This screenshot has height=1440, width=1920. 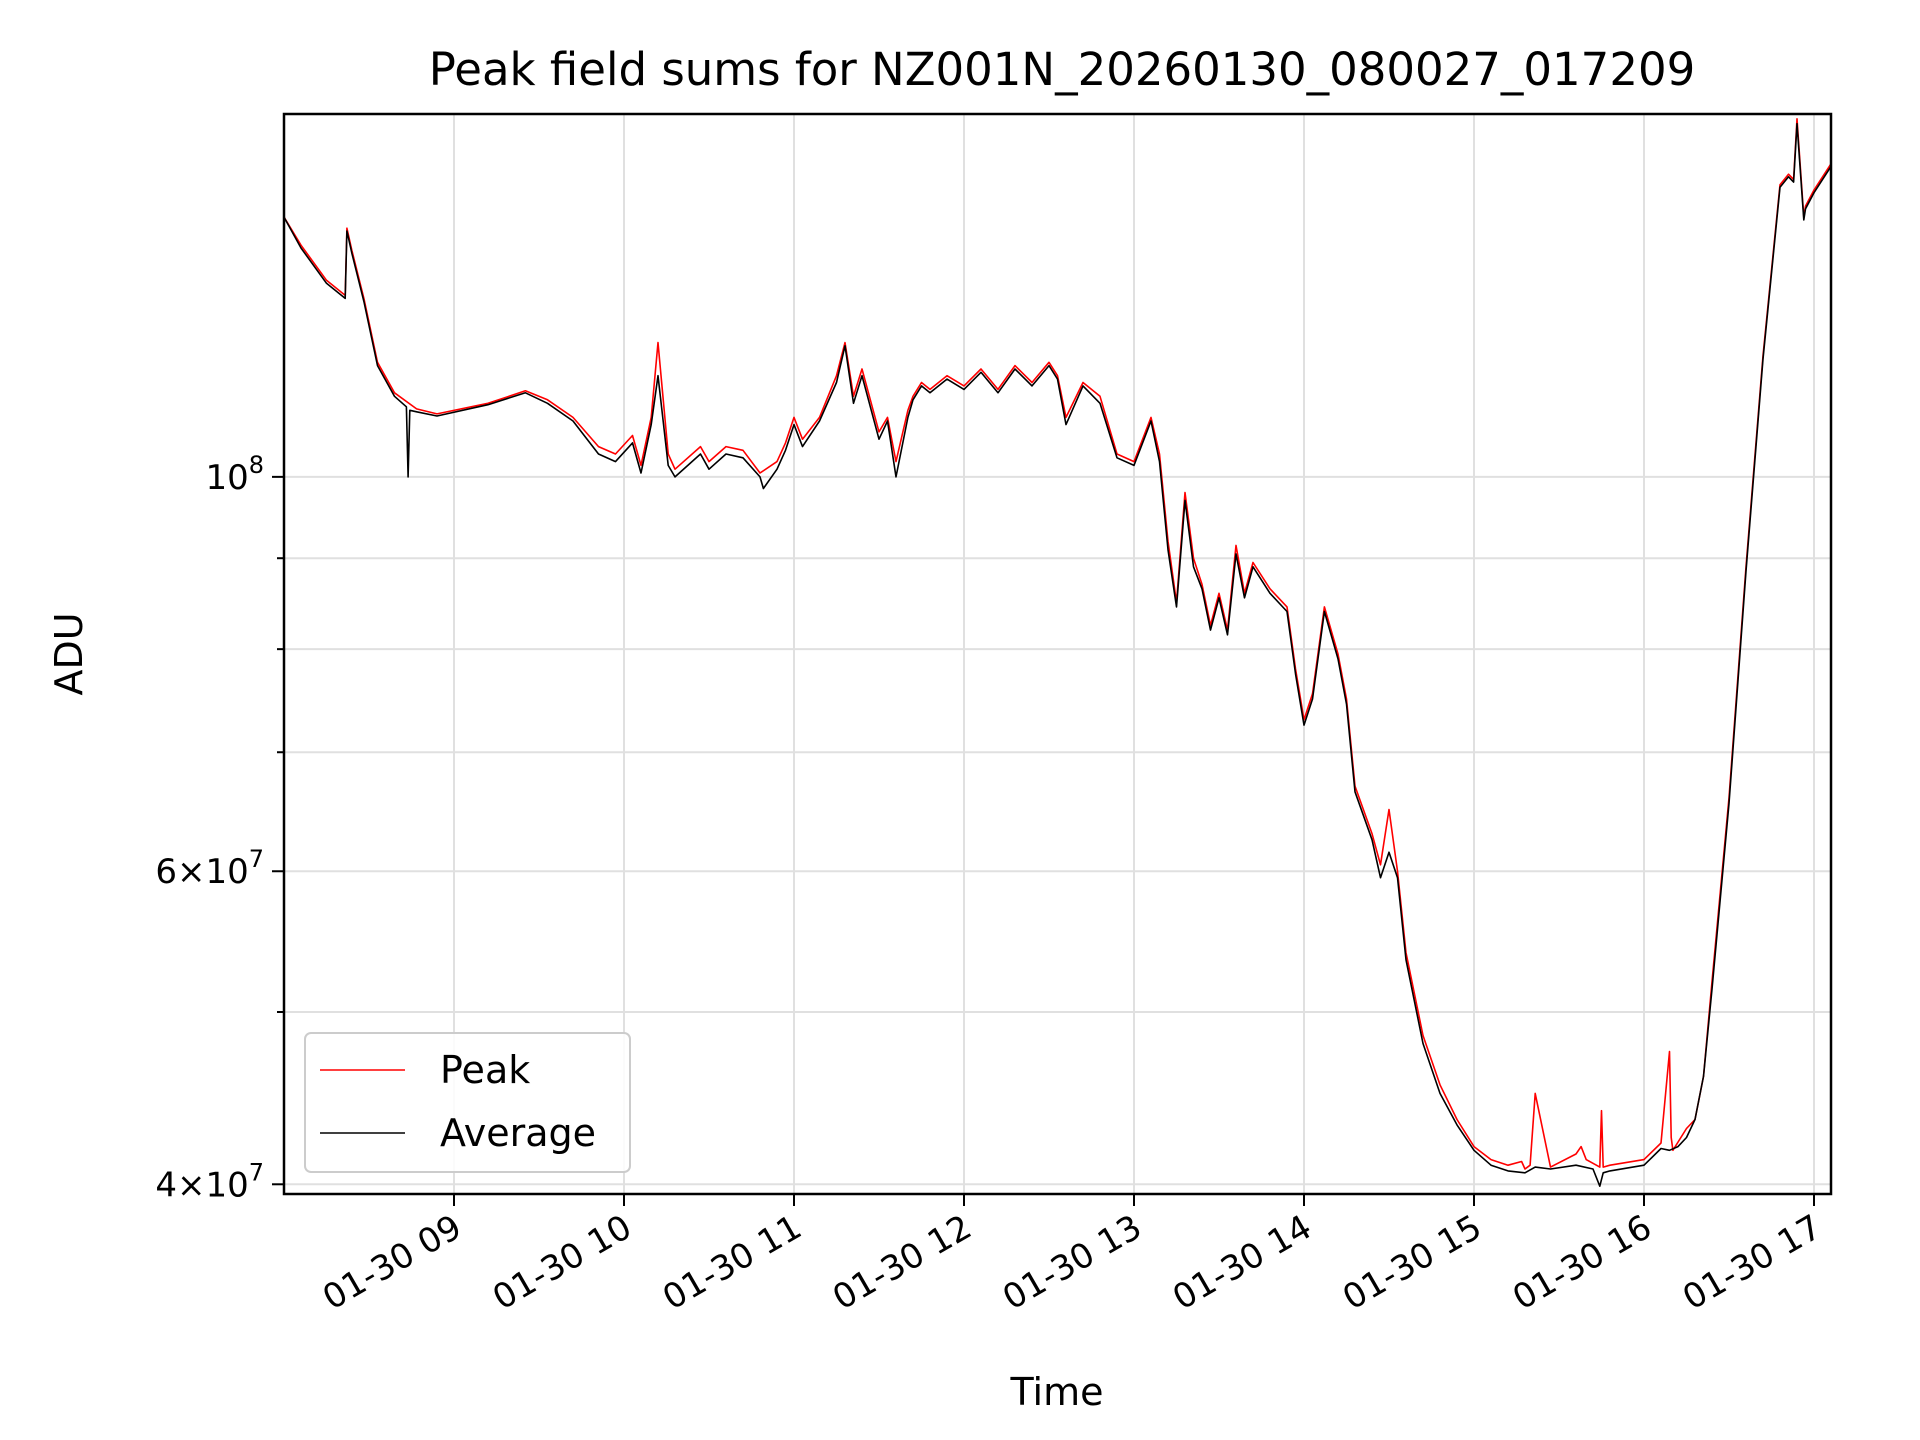 What do you see at coordinates (485, 1070) in the screenshot?
I see `legend-peak-label: Peak` at bounding box center [485, 1070].